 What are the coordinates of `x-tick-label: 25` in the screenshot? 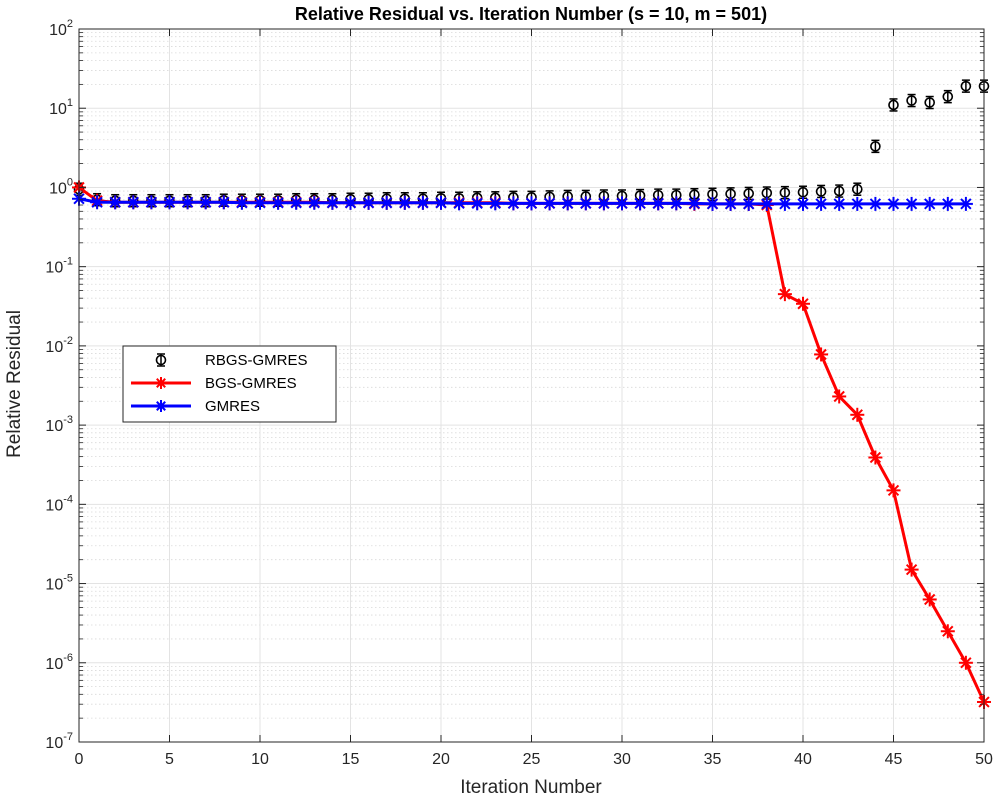 It's located at (532, 759).